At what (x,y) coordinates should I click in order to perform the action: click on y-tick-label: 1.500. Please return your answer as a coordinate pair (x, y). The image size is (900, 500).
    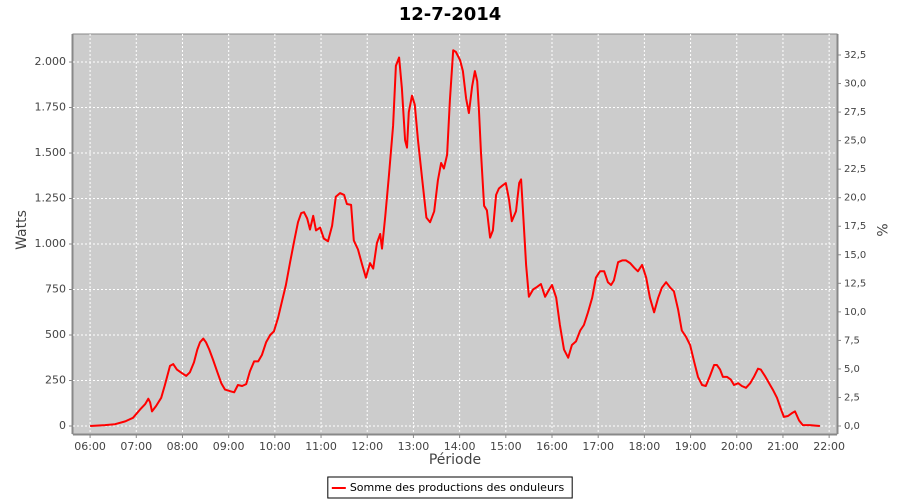
    Looking at the image, I should click on (51, 152).